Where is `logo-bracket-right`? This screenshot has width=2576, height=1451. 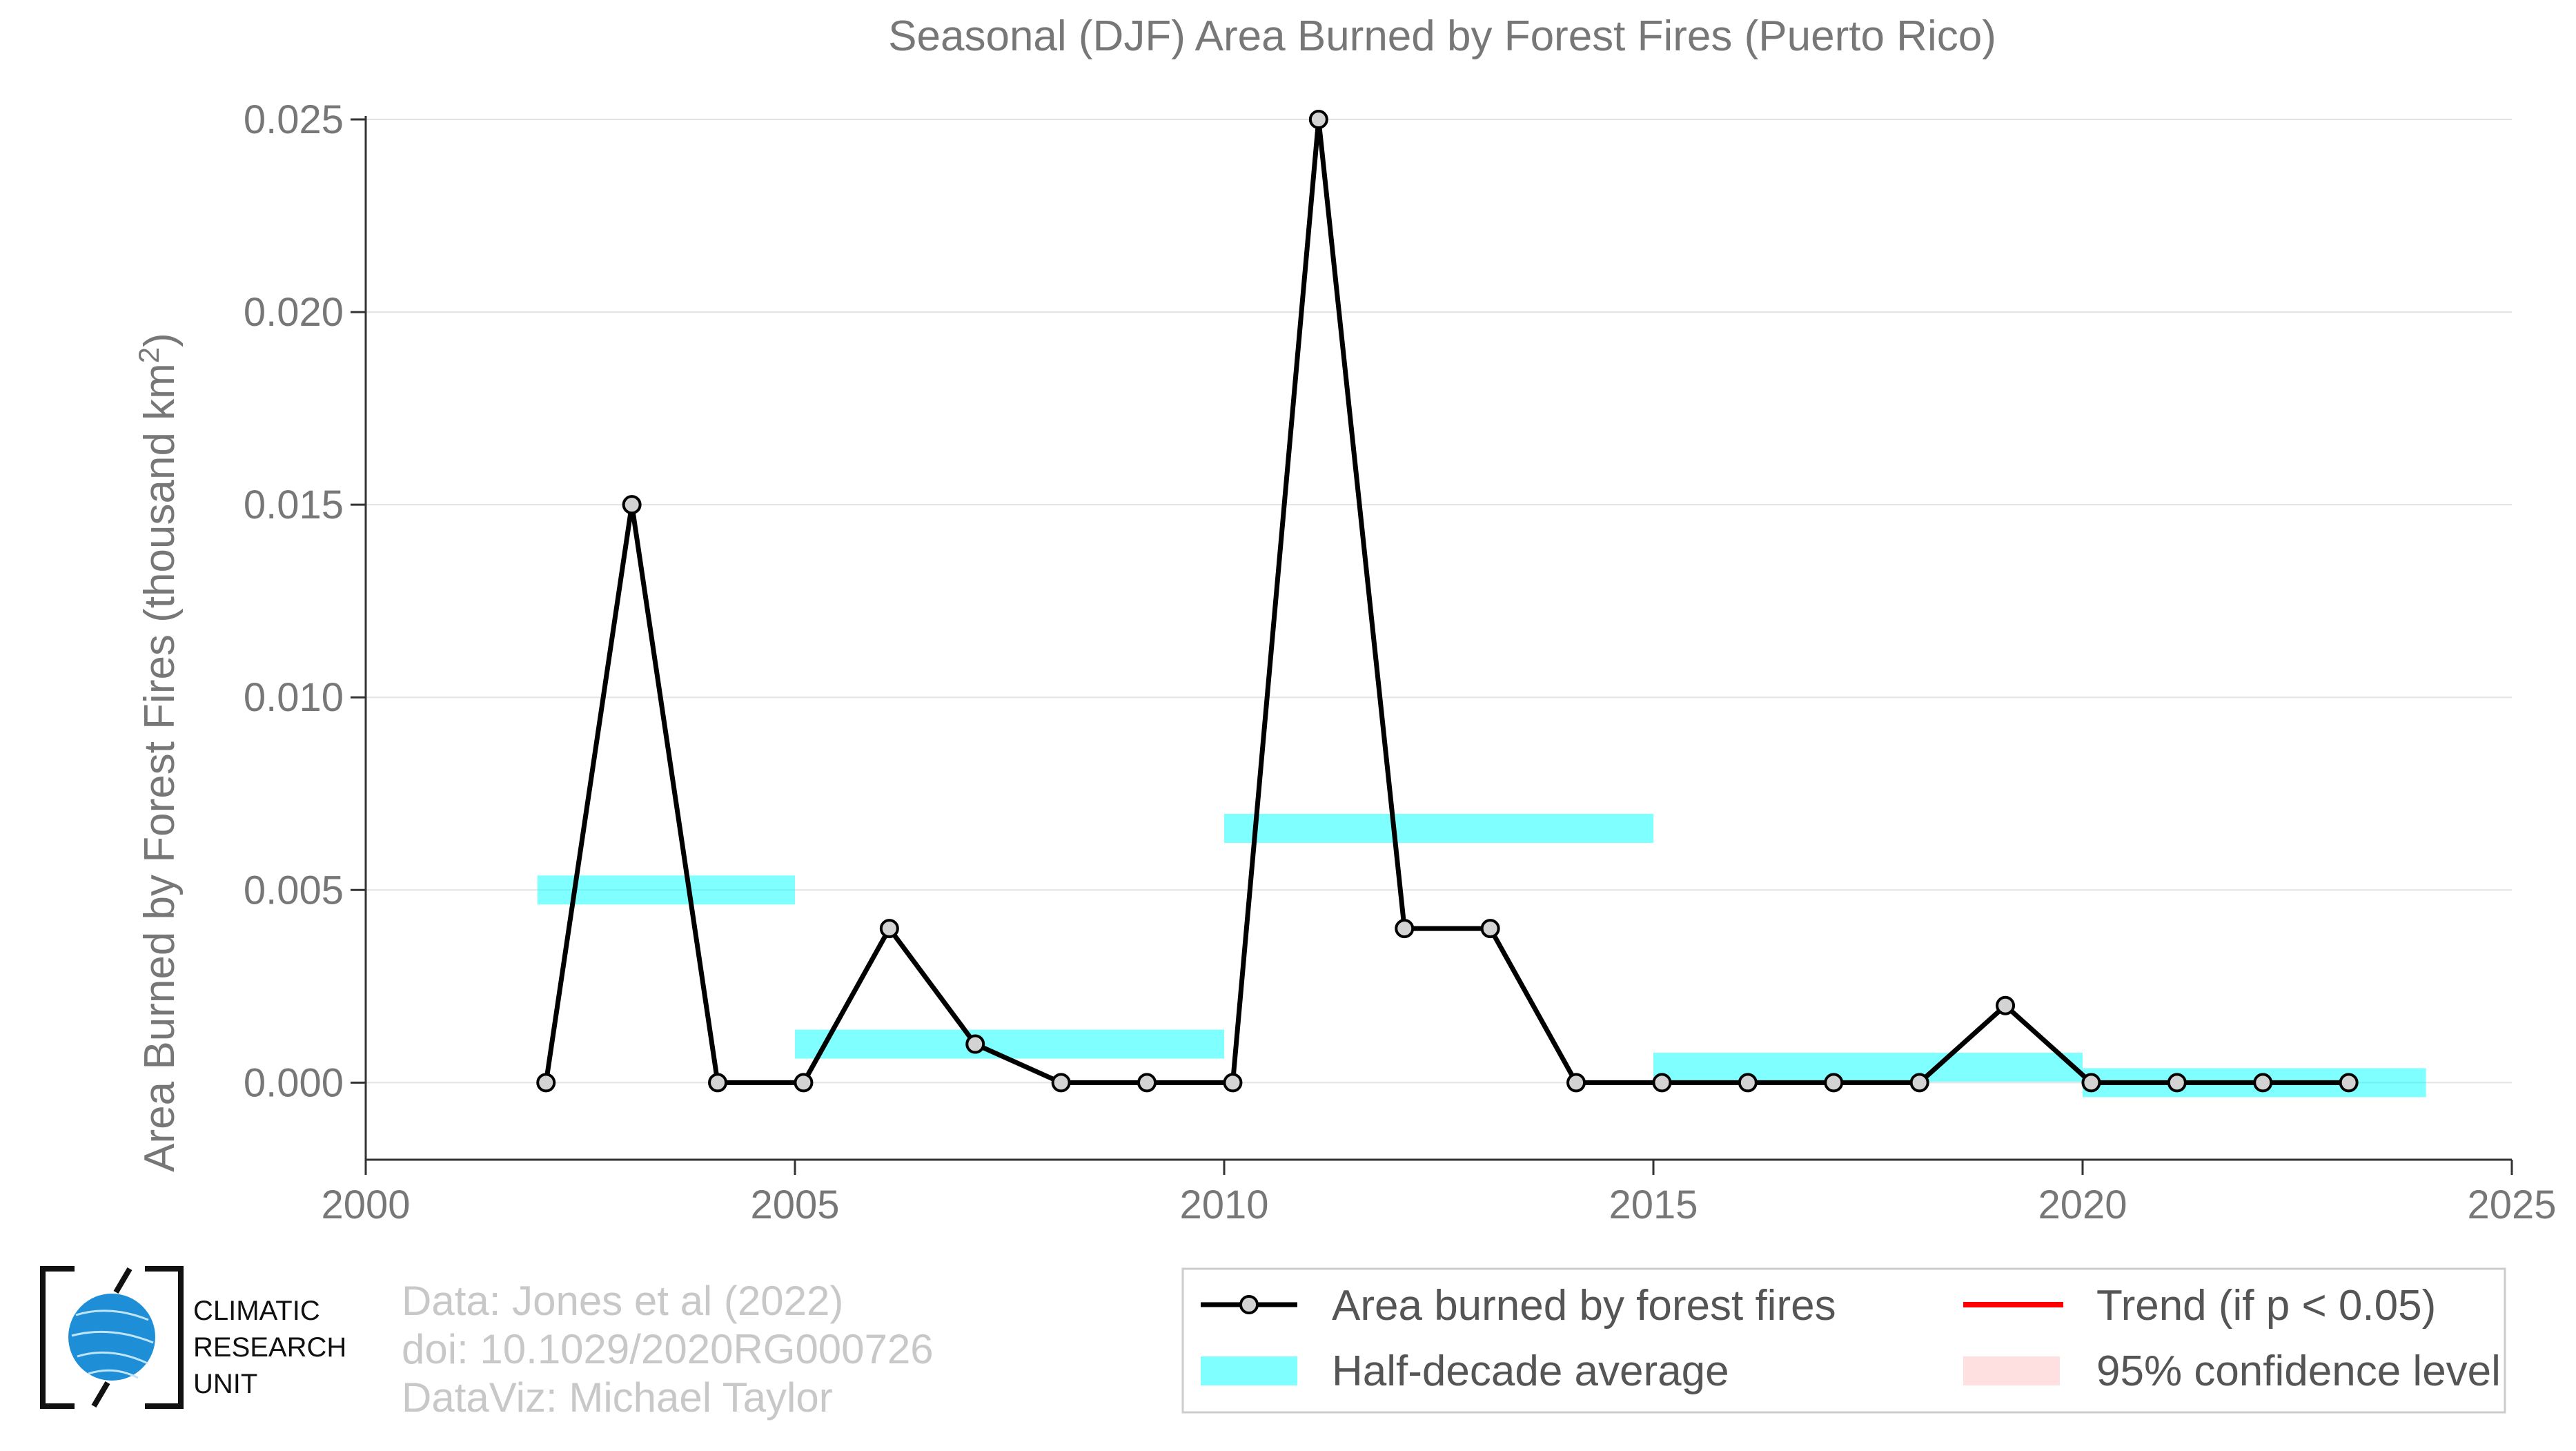 logo-bracket-right is located at coordinates (164, 1337).